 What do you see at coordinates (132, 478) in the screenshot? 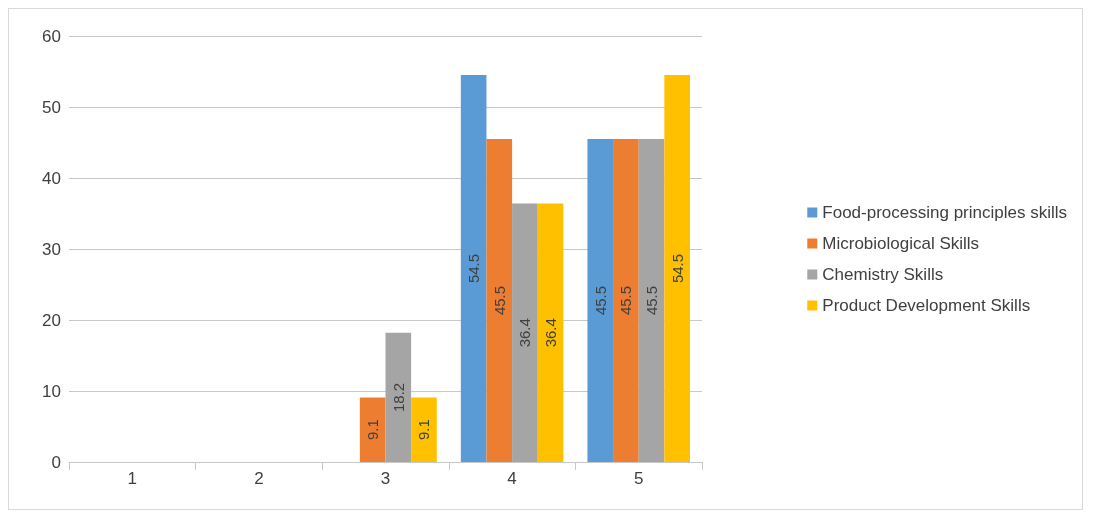
I see `x-tick-label: 1` at bounding box center [132, 478].